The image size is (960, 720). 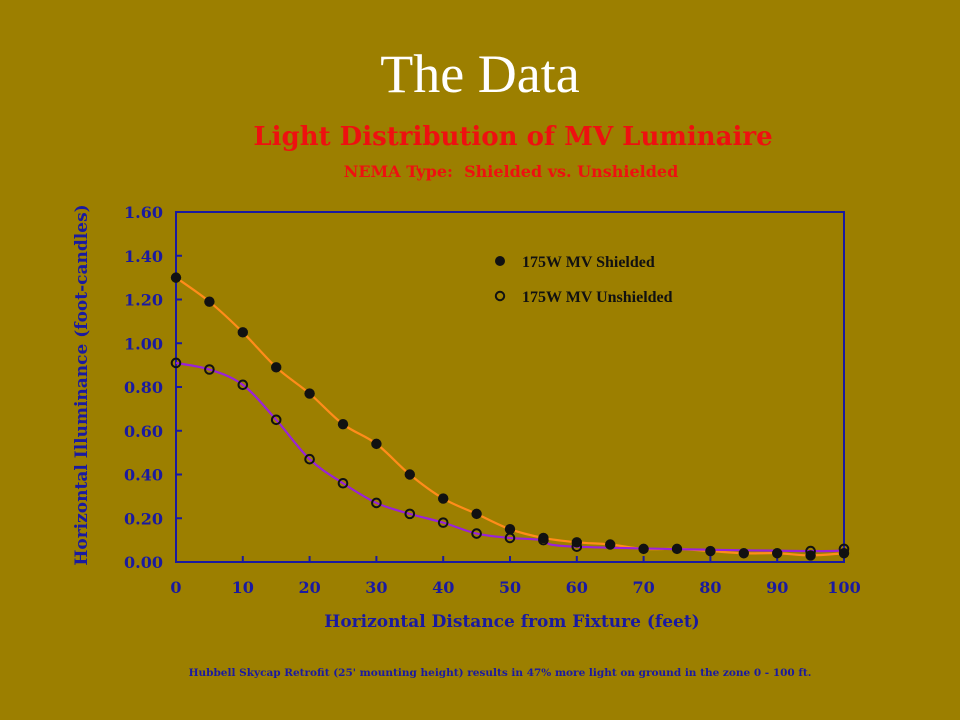 What do you see at coordinates (443, 587) in the screenshot?
I see `x-tick-label: 40` at bounding box center [443, 587].